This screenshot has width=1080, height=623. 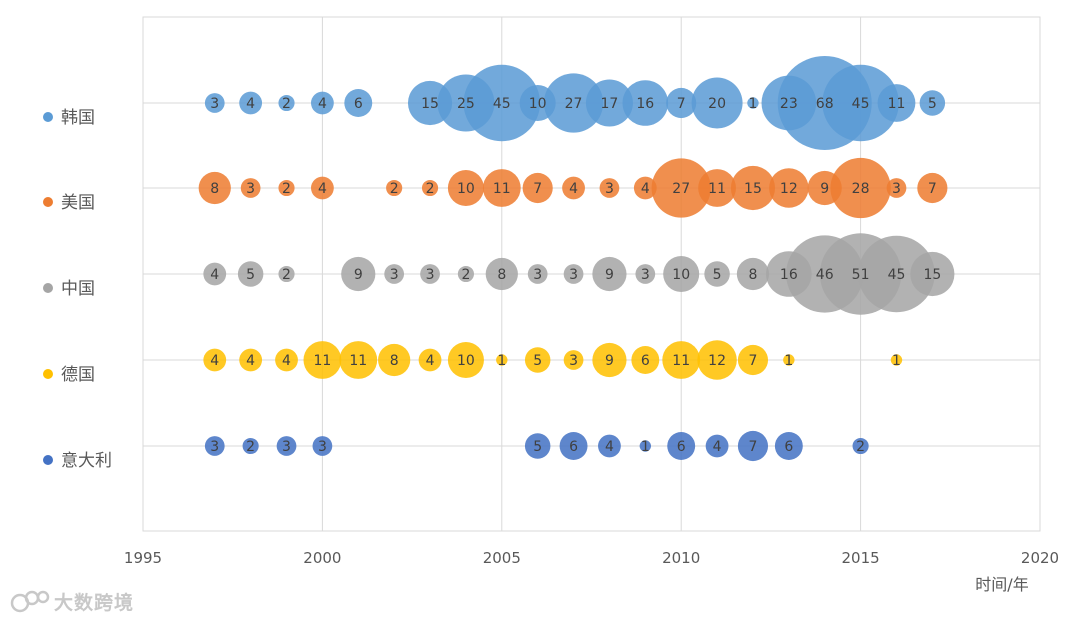 What do you see at coordinates (573, 188) in the screenshot?
I see `series-1: 8 3 2 4 2 2 10 11 7 4 3 4 27 11 15 12 9 28 3 7` at bounding box center [573, 188].